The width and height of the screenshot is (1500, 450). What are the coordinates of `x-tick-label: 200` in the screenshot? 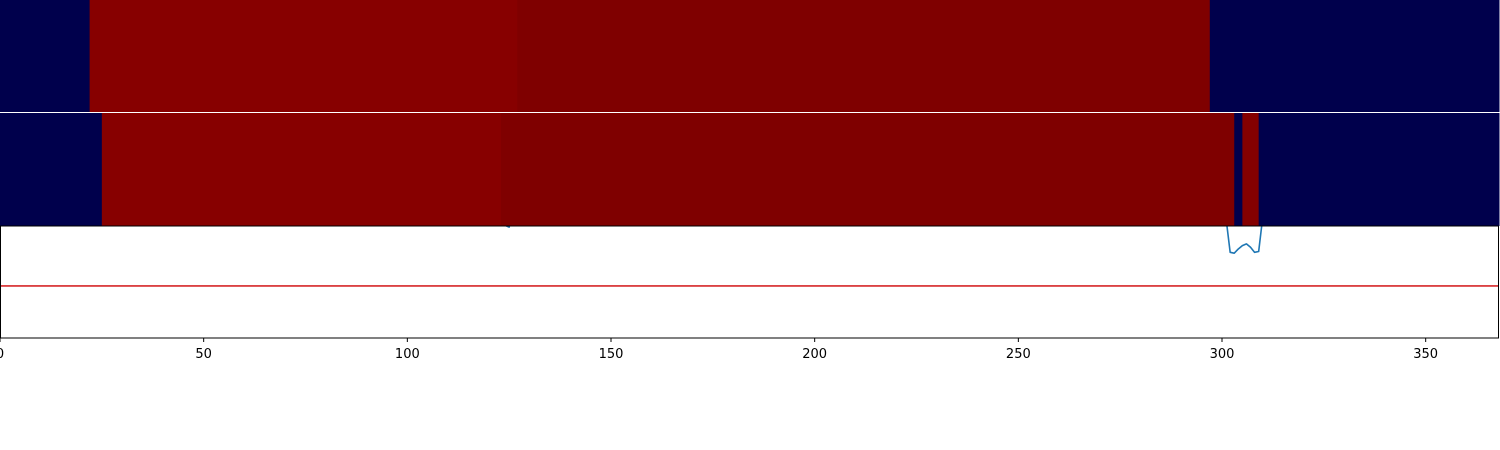 It's located at (814, 354).